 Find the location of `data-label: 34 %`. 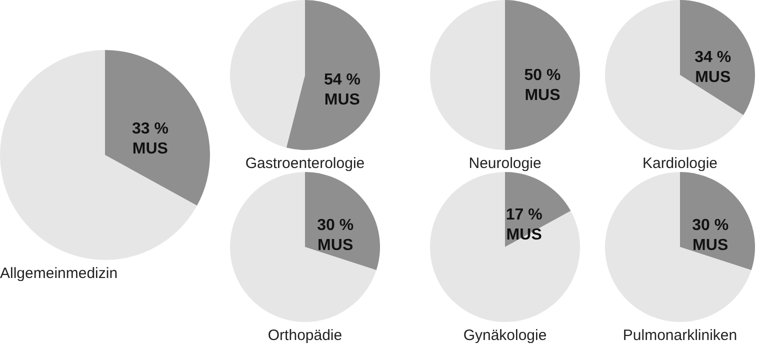

data-label: 34 % is located at coordinates (713, 57).